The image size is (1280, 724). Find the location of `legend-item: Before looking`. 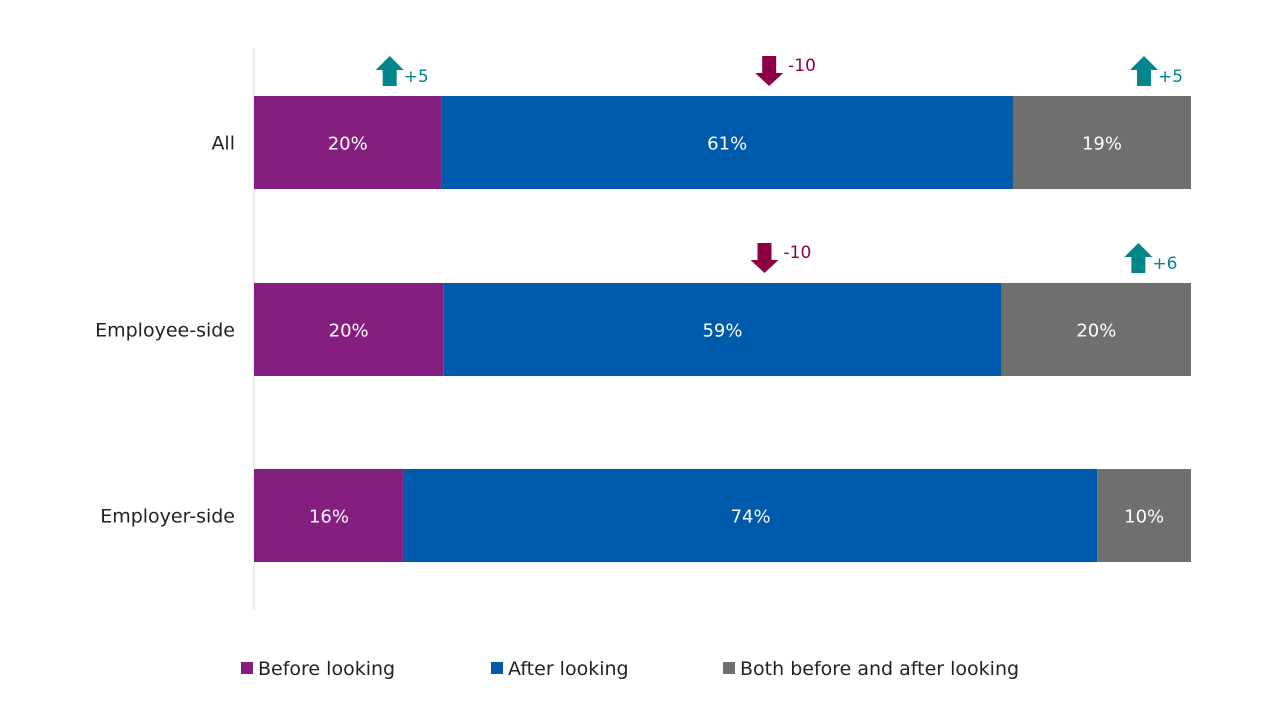

legend-item: Before looking is located at coordinates (318, 669).